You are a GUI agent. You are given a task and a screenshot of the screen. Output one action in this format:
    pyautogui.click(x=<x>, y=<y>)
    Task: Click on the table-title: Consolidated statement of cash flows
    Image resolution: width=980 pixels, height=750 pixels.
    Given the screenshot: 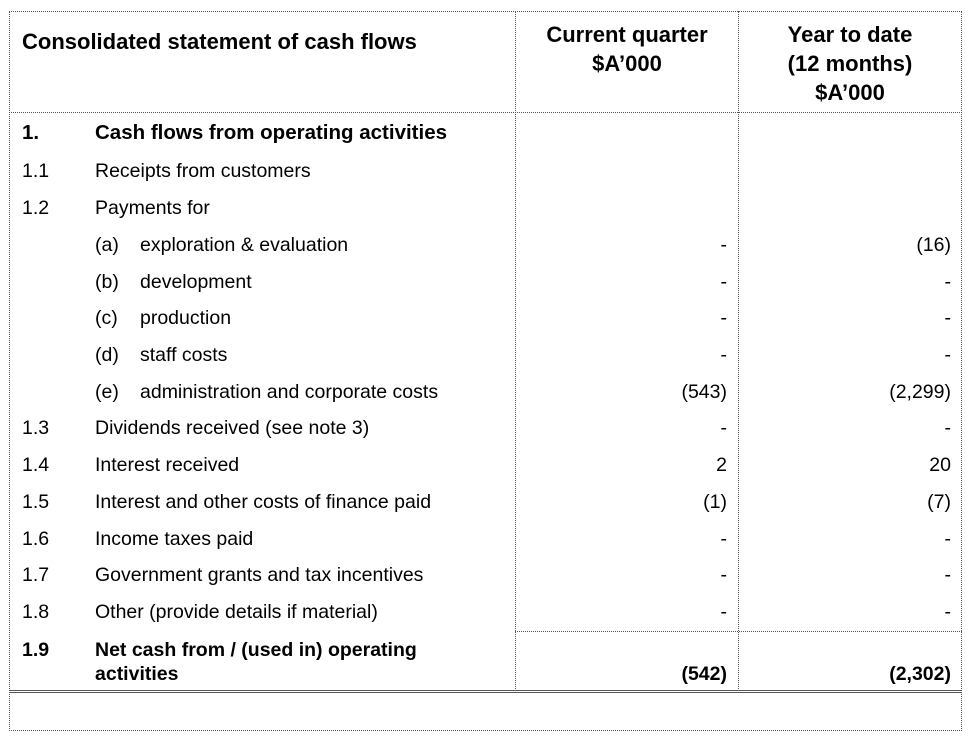 What is the action you would take?
    pyautogui.click(x=219, y=41)
    